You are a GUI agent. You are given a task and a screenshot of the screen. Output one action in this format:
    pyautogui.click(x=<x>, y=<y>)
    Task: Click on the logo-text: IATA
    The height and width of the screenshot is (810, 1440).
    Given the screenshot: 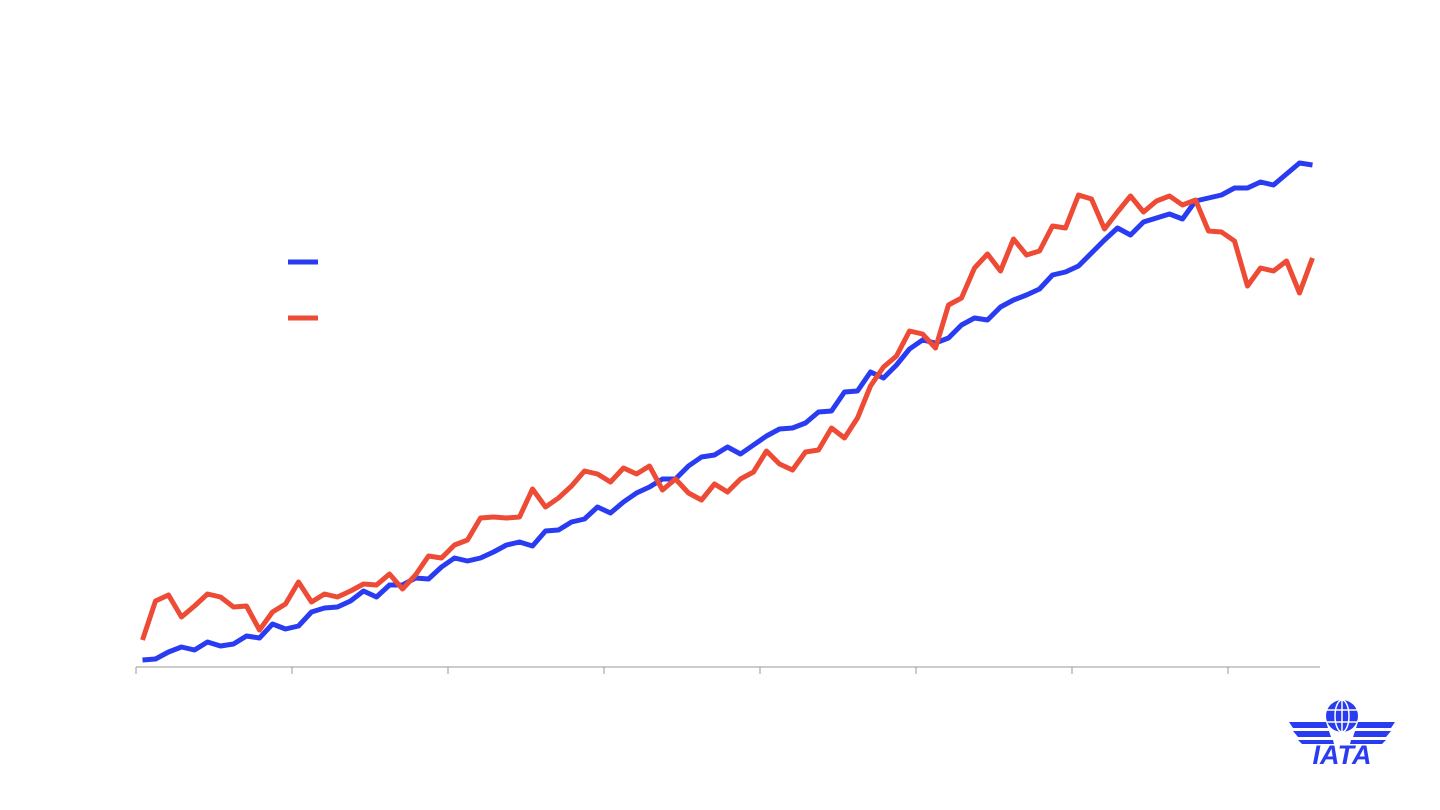 What is the action you would take?
    pyautogui.click(x=1342, y=755)
    